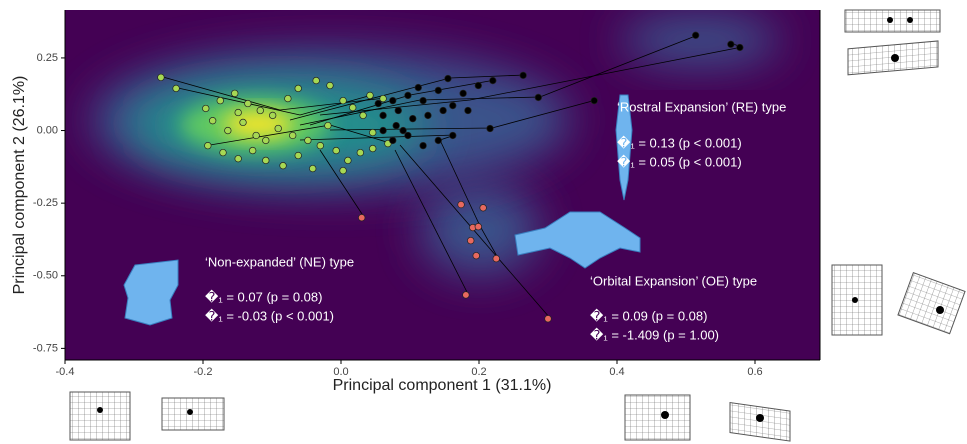  Describe the element at coordinates (754, 372) in the screenshot. I see `x-tick-label: 0.6` at that location.